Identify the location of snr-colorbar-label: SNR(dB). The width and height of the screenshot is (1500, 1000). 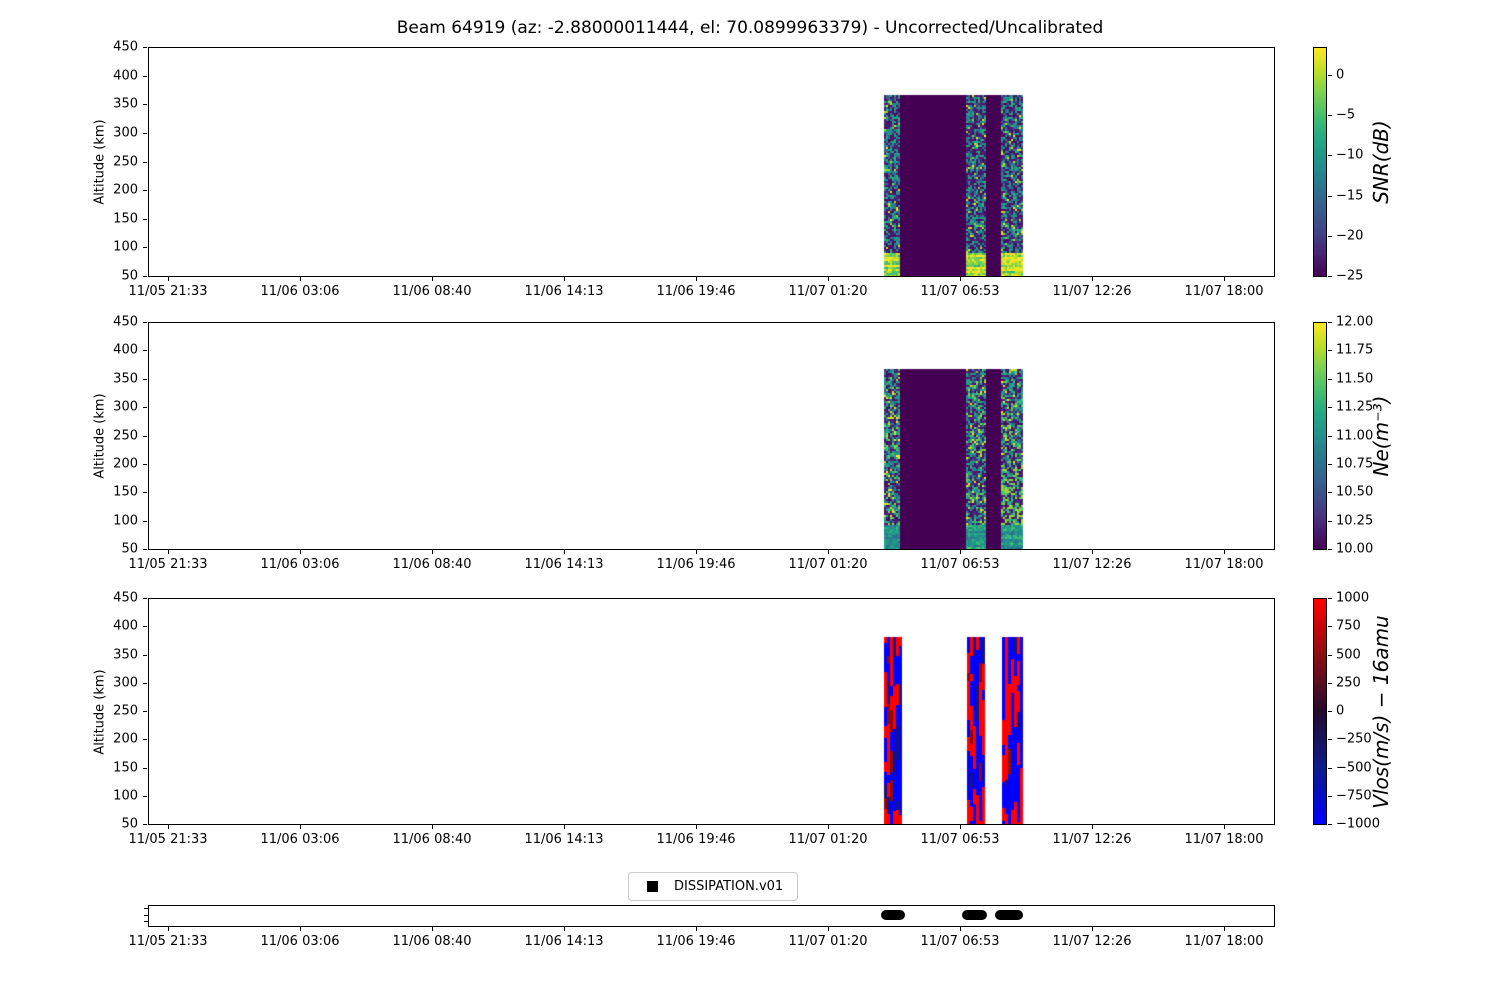
(1381, 162).